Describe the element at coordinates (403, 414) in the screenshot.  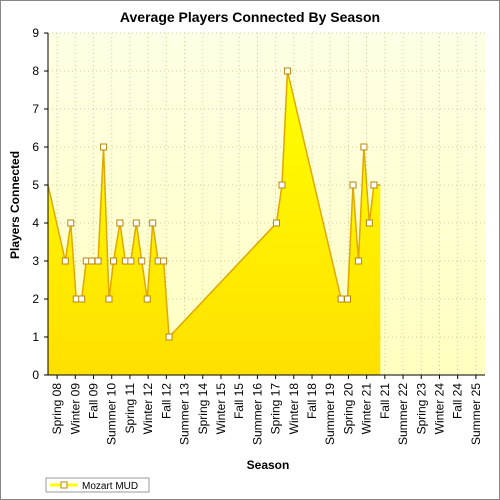
I see `x-tick-label: Summer 22` at that location.